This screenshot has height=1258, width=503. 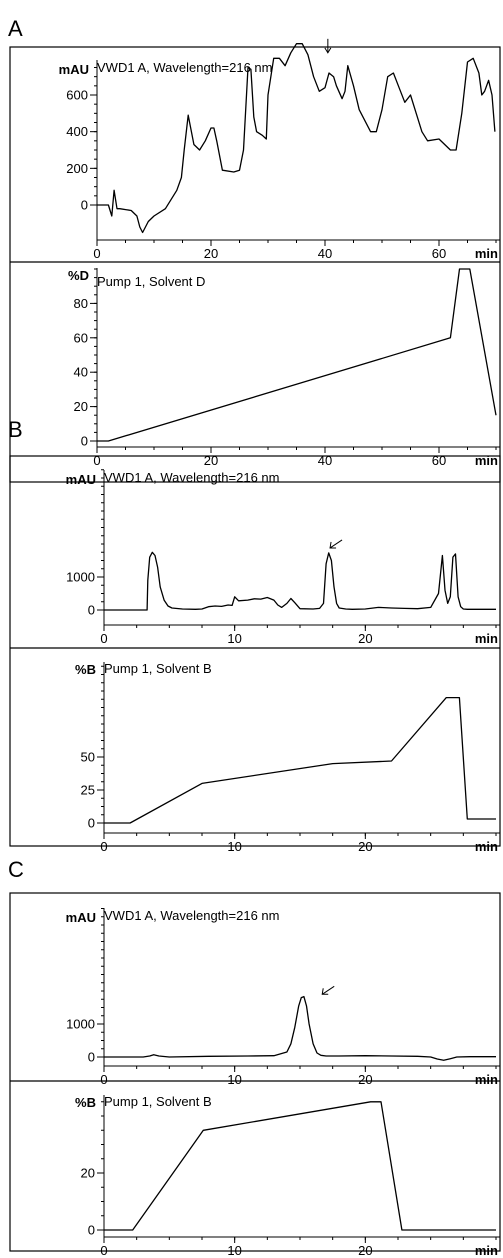 I want to click on signal-y-tick-label: 600, so click(x=77, y=95).